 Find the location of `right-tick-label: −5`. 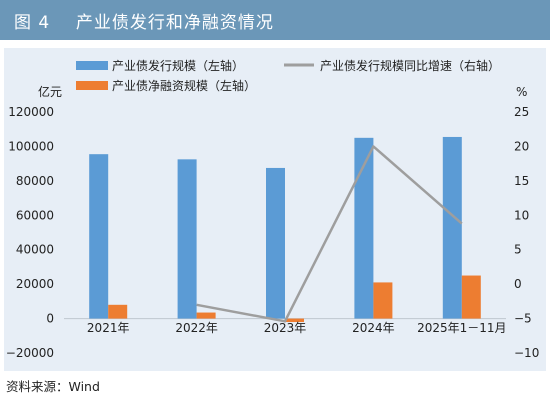

right-tick-label: −5 is located at coordinates (523, 319).